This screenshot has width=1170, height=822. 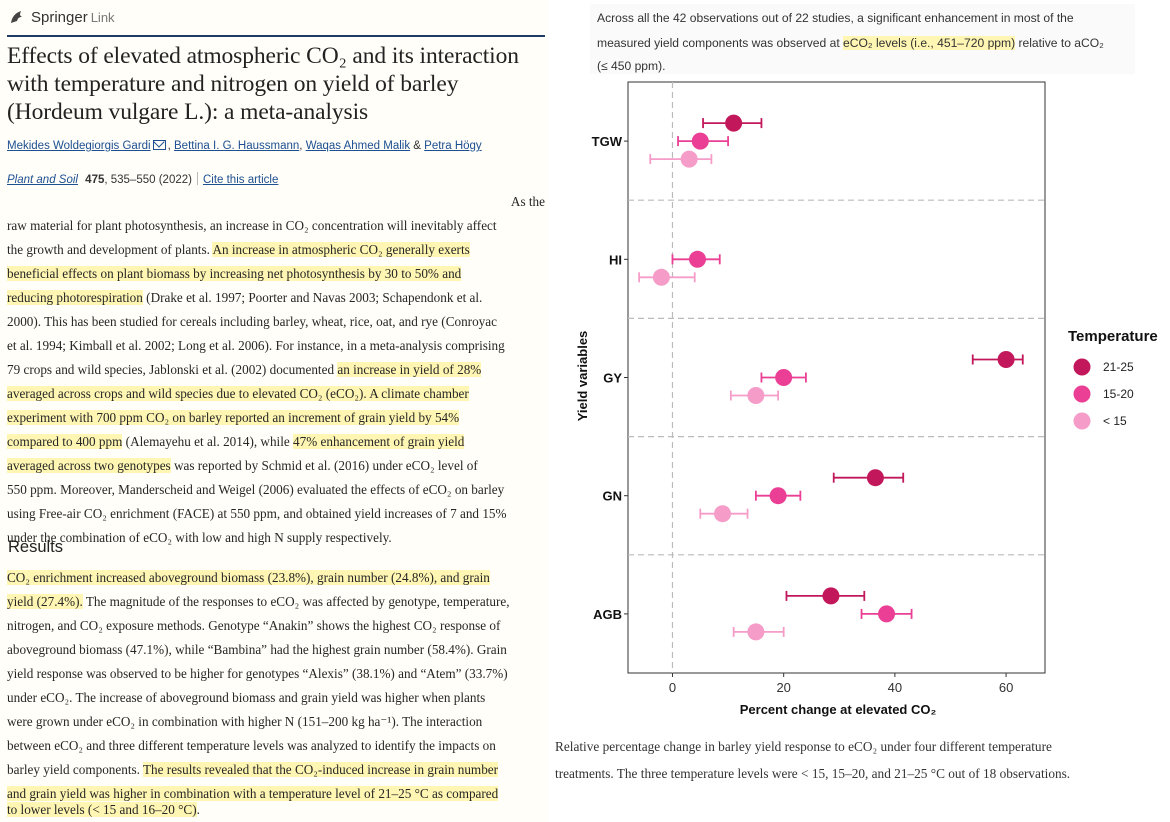 What do you see at coordinates (453, 146) in the screenshot?
I see `author-link: Petra Högy` at bounding box center [453, 146].